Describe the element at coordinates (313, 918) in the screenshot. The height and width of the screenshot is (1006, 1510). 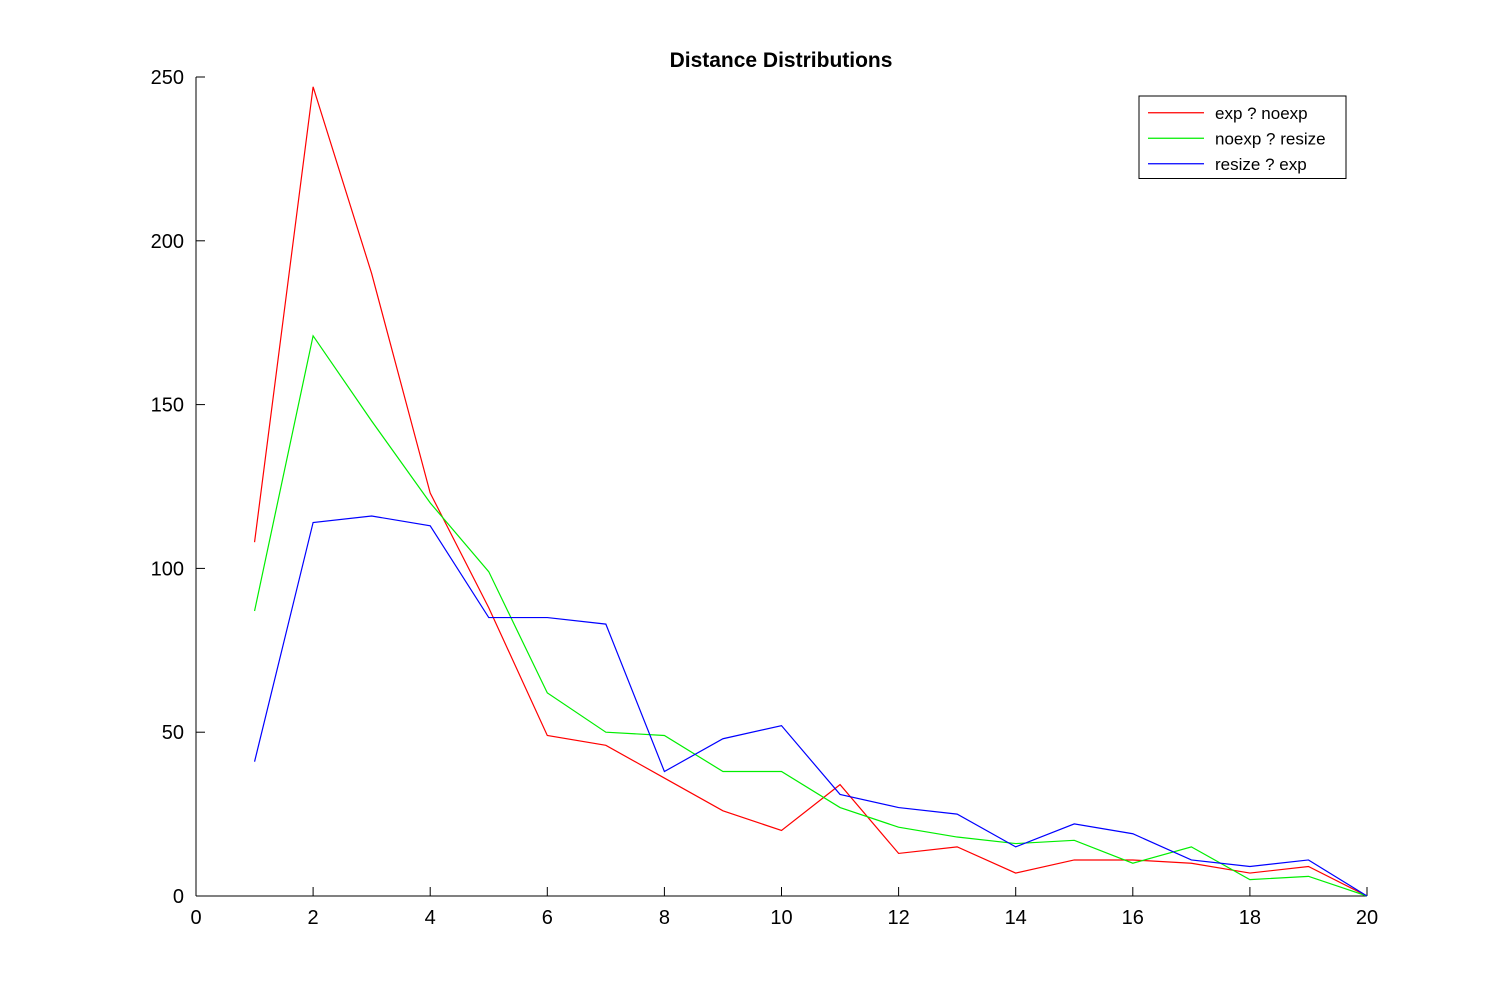
I see `x-tick-label: 2` at that location.